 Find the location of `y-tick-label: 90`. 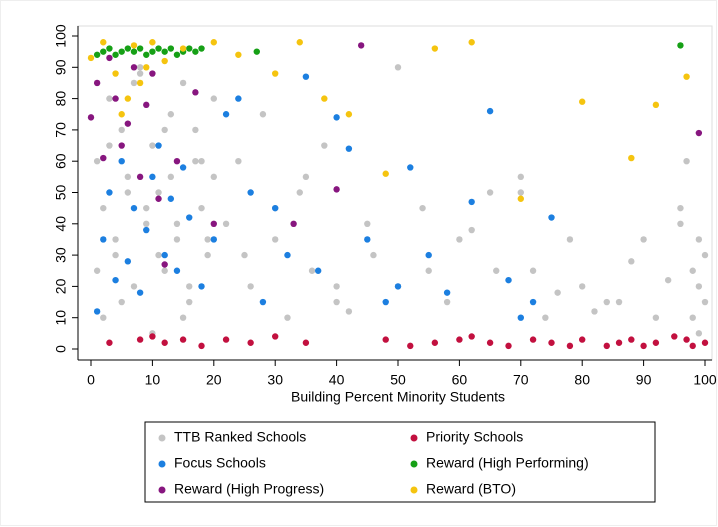

y-tick-label: 90 is located at coordinates (61, 67).